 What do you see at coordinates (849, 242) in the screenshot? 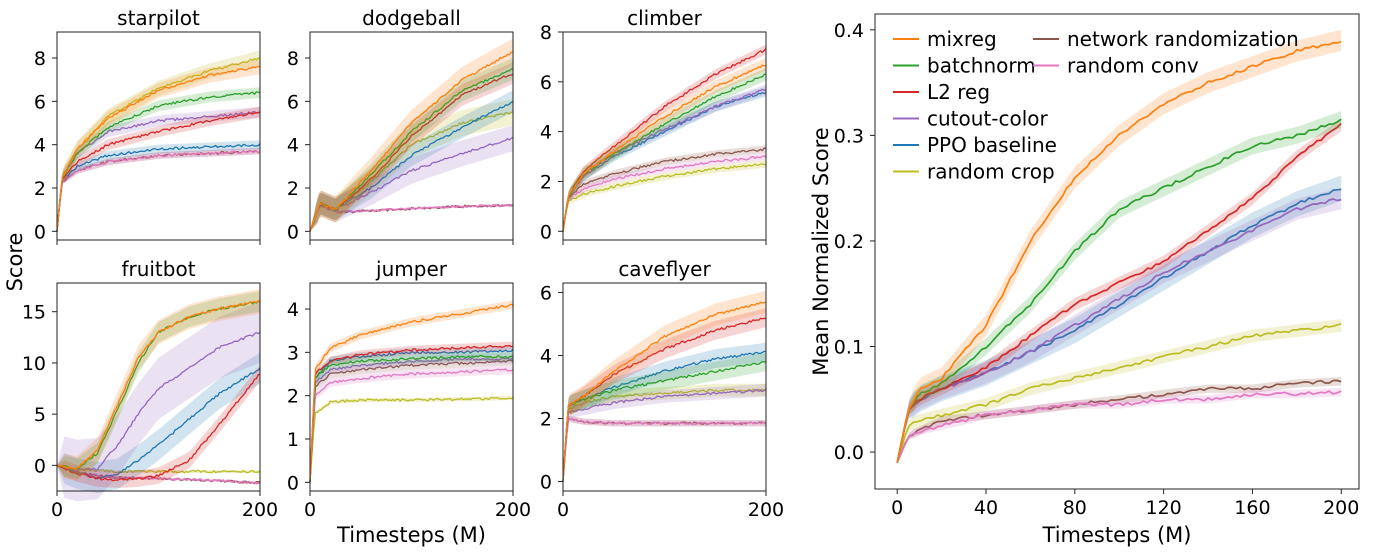
I see `y-tick-label: 0.2` at bounding box center [849, 242].